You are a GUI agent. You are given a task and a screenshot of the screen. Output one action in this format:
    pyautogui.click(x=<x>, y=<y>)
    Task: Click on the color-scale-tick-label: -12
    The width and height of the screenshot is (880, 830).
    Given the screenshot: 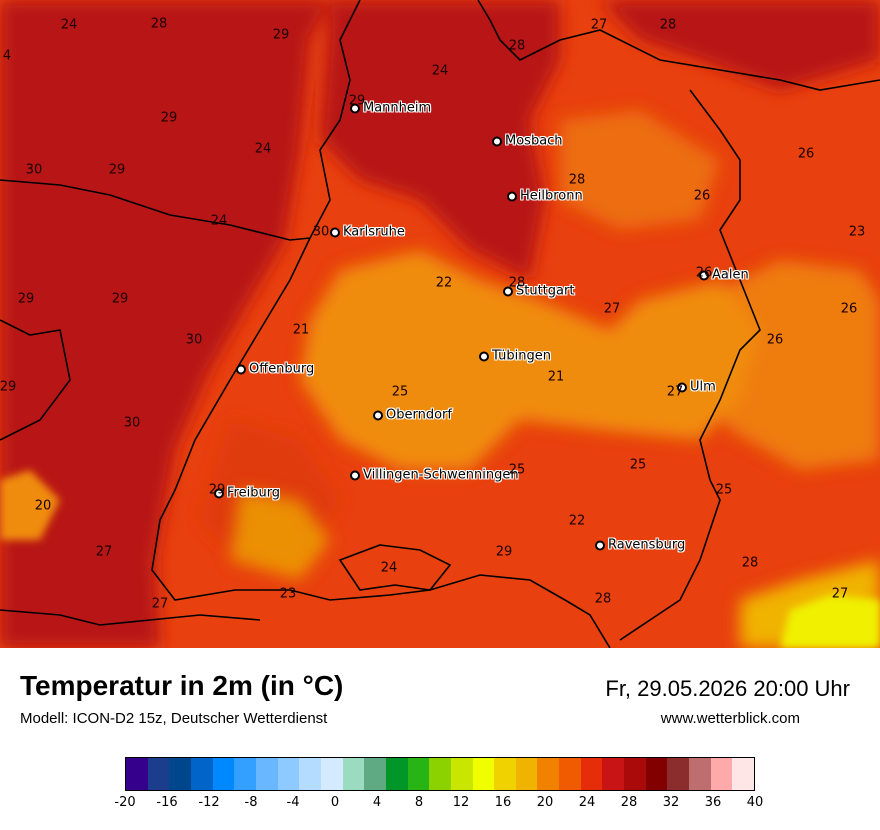 What is the action you would take?
    pyautogui.click(x=209, y=802)
    